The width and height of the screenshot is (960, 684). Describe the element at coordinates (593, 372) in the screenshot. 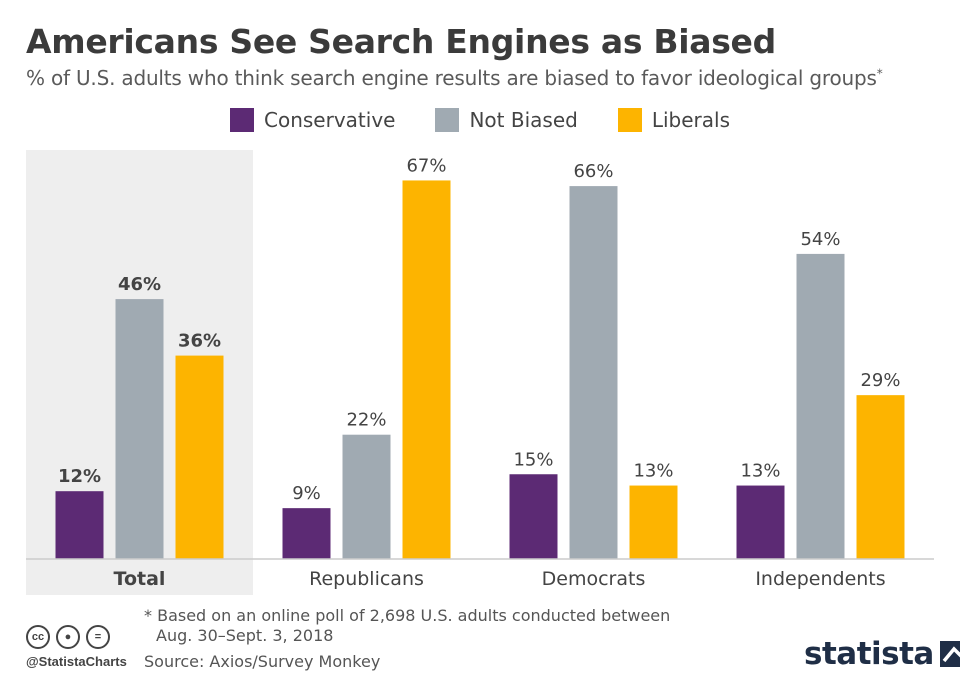

I see `bar-democrats-not-biased` at that location.